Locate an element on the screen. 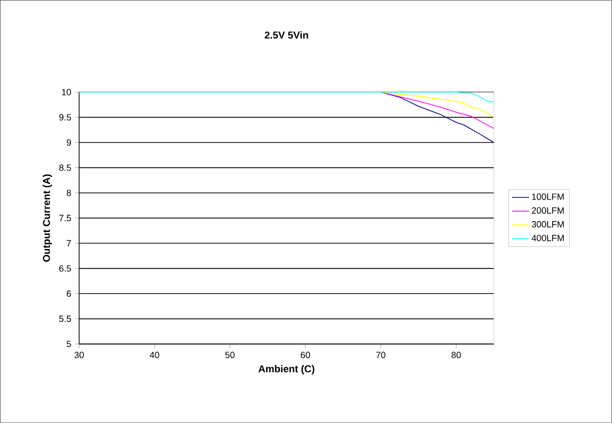  y-tick-label: 7.5 is located at coordinates (65, 218).